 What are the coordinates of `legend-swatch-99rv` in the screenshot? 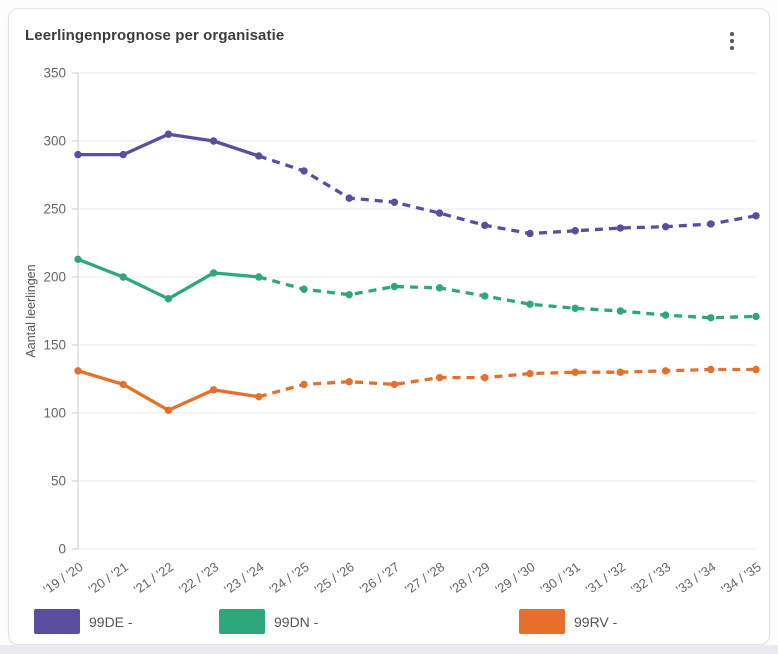 It's located at (542, 621).